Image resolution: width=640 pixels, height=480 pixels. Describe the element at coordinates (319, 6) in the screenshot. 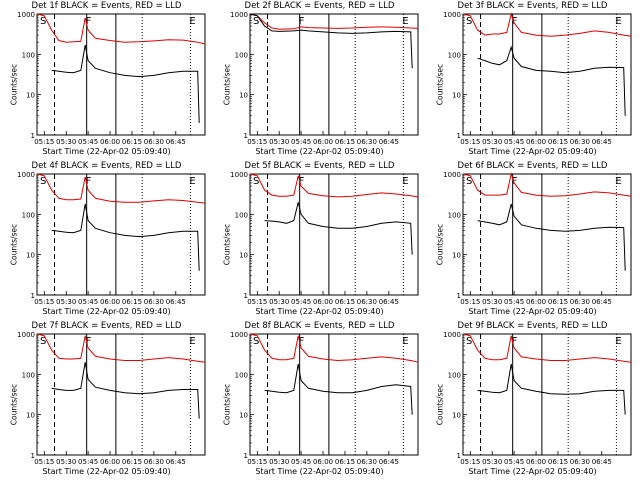

I see `chart-title: Det 2f BLACK = Events, RED = LLD` at that location.